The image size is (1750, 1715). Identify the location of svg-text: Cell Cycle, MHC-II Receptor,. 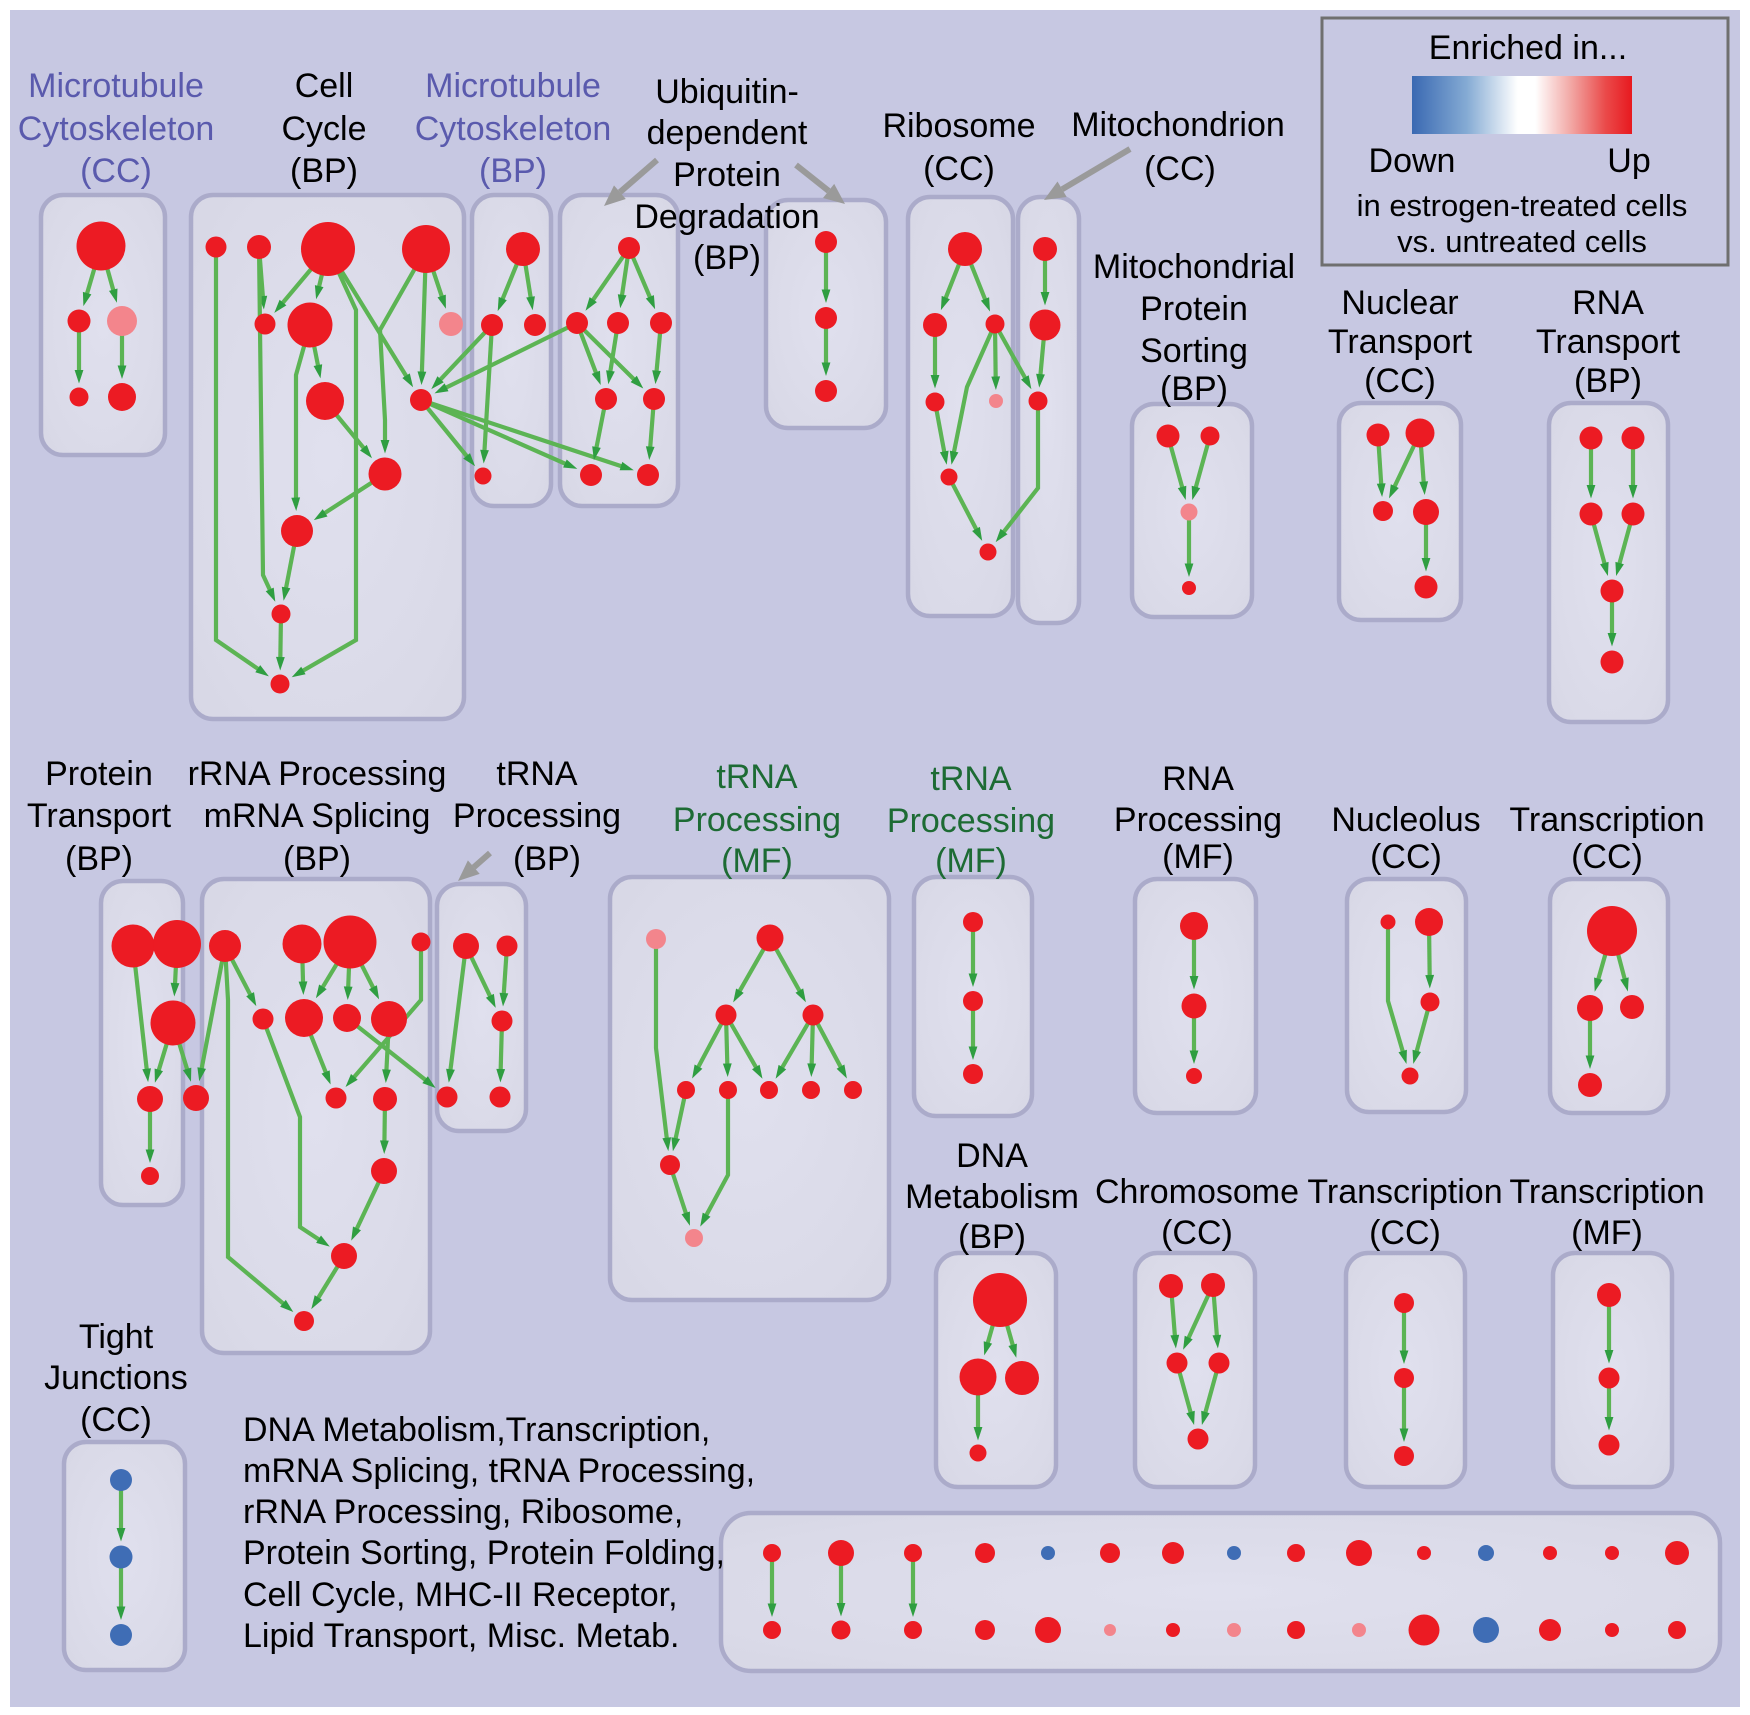
(460, 1595).